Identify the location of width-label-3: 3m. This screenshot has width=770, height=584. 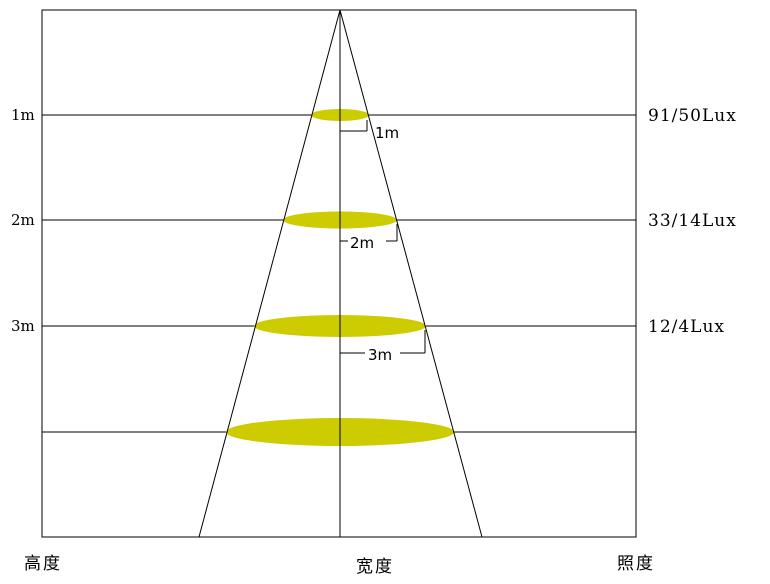
(380, 355).